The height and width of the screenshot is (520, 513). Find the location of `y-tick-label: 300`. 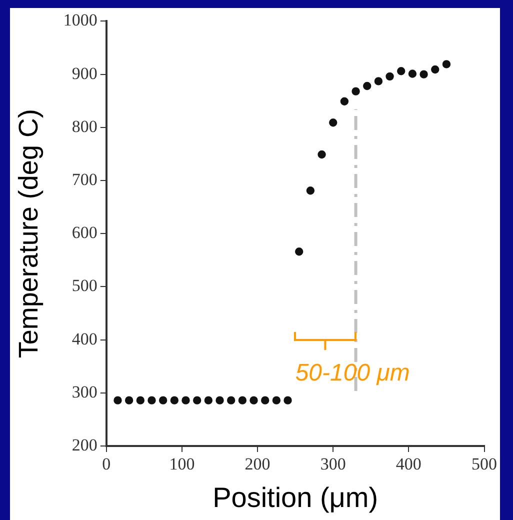

y-tick-label: 300 is located at coordinates (85, 392).